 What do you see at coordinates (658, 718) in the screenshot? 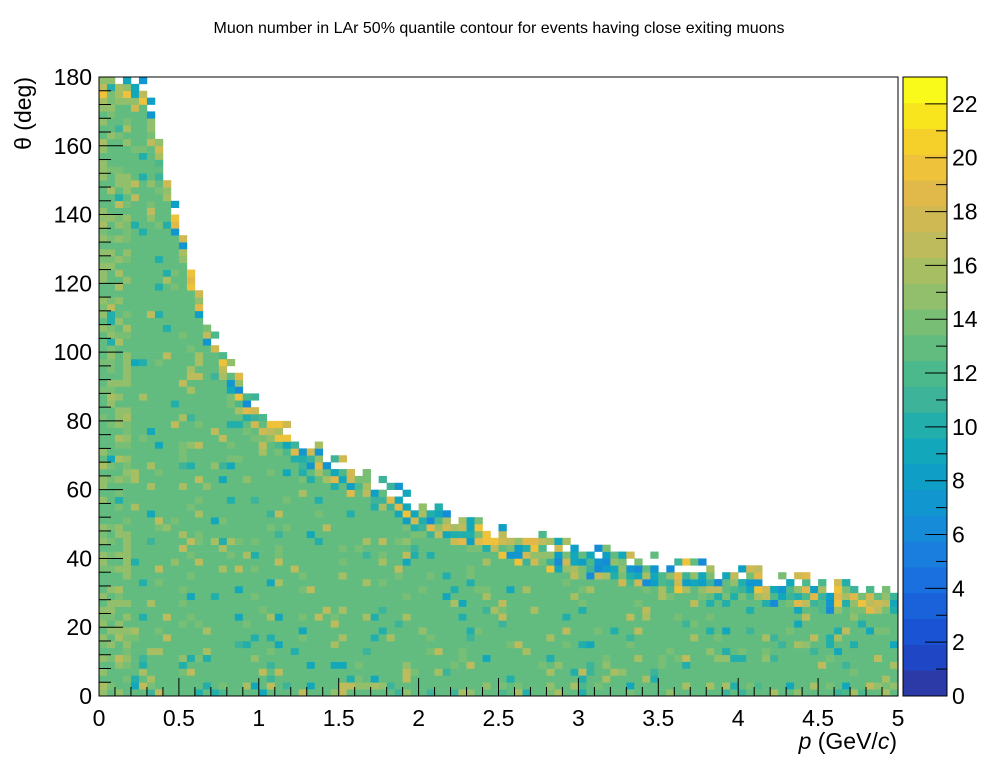
I see `x-tick-label: 3.5` at bounding box center [658, 718].